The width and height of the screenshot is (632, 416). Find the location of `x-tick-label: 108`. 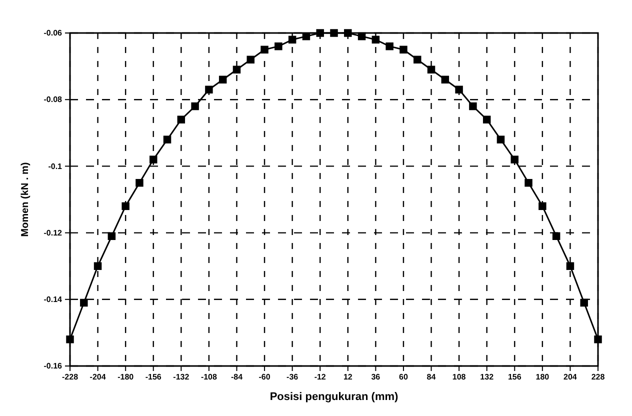

x-tick-label: 108 is located at coordinates (459, 377).